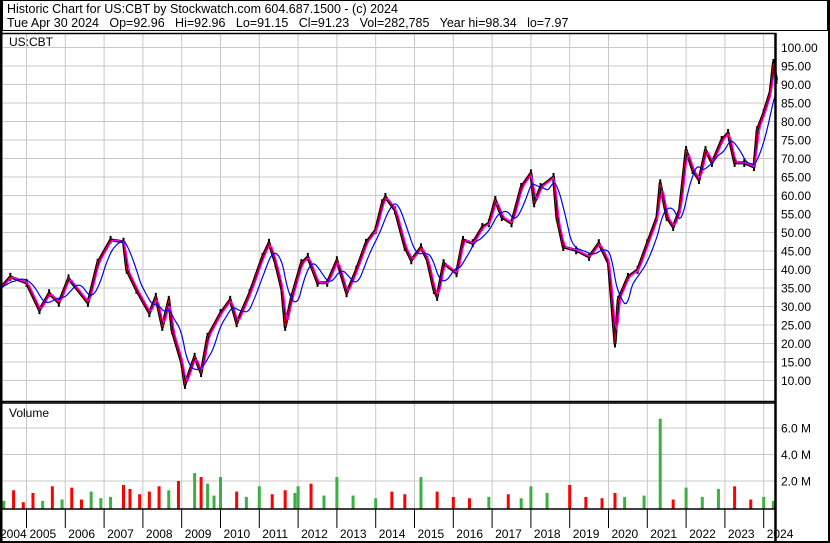 The width and height of the screenshot is (830, 543). I want to click on year-label: 2019, so click(586, 534).